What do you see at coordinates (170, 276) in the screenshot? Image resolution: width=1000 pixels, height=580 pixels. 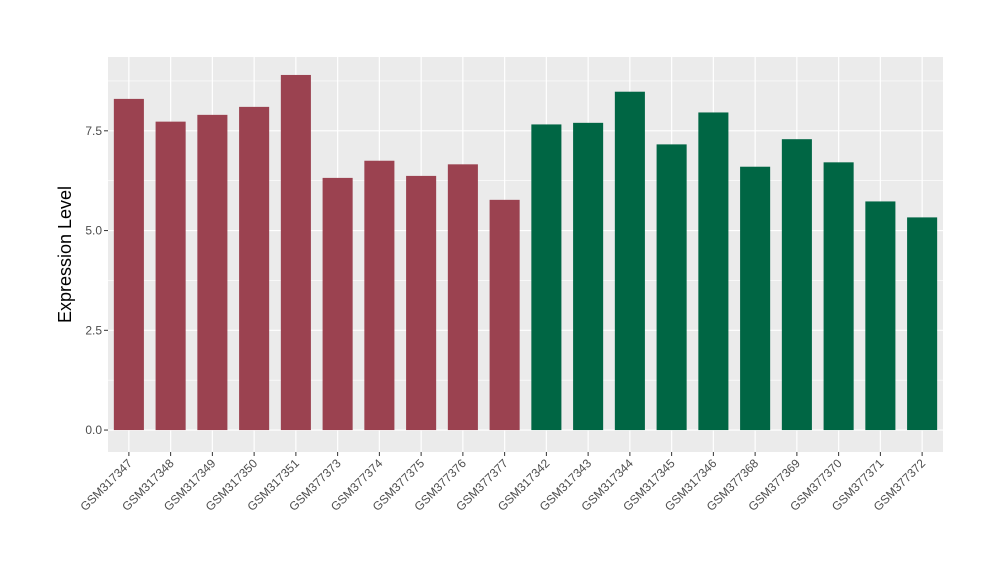 I see `bar-GSM317348` at bounding box center [170, 276].